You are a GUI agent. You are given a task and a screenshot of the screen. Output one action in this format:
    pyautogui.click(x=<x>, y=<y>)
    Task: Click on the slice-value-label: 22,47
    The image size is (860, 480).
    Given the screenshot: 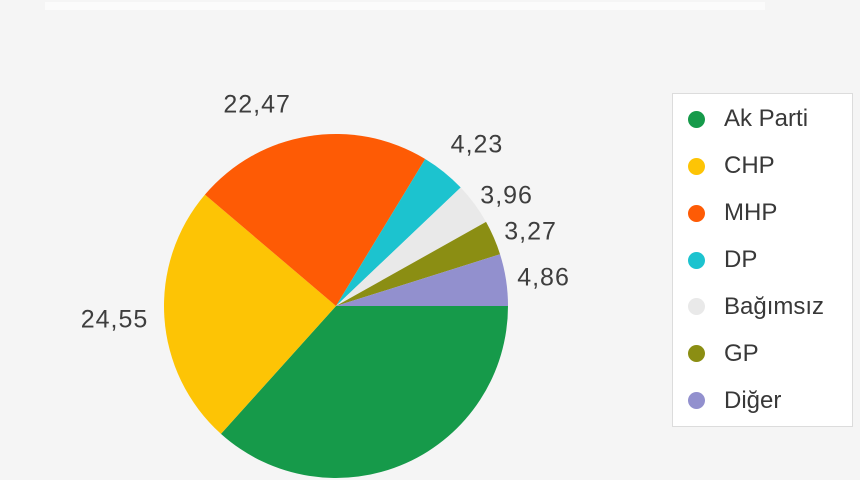 What is the action you would take?
    pyautogui.click(x=257, y=104)
    